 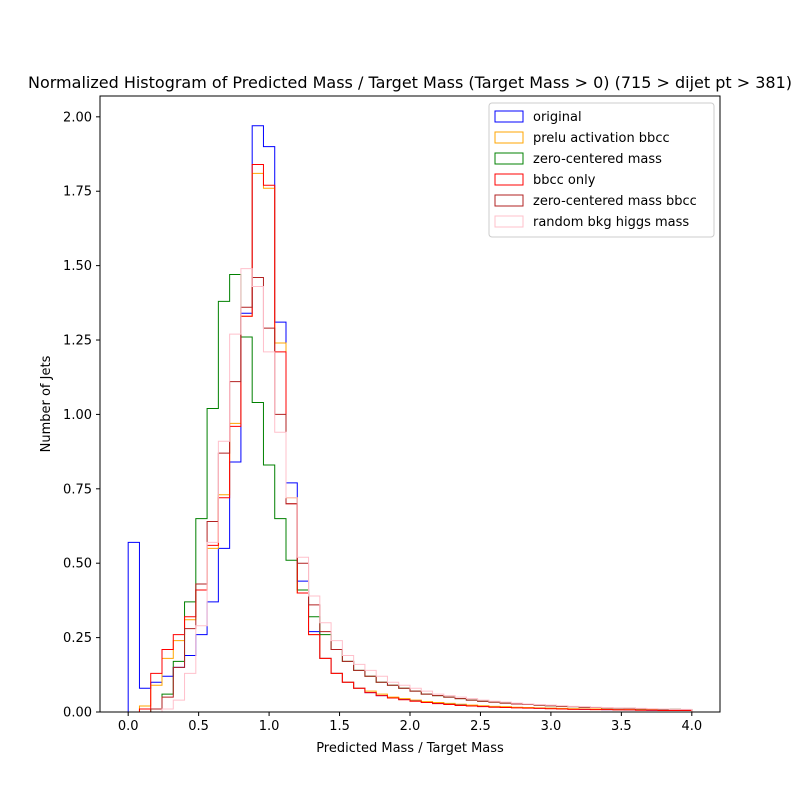 I want to click on x-tick-label: 2.5, so click(x=480, y=726).